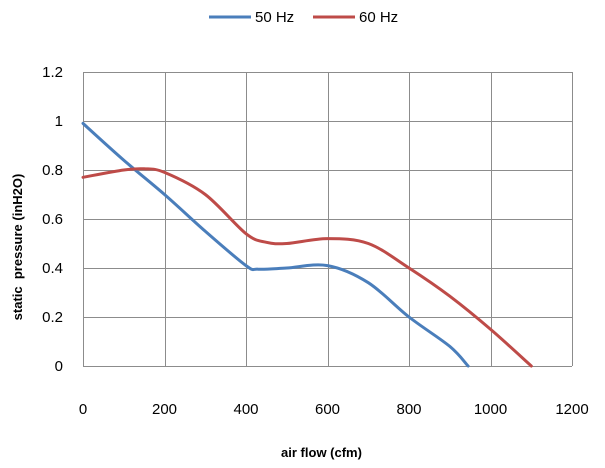 This screenshot has height=468, width=605. Describe the element at coordinates (52, 72) in the screenshot. I see `y-tick-label: 1.2` at that location.